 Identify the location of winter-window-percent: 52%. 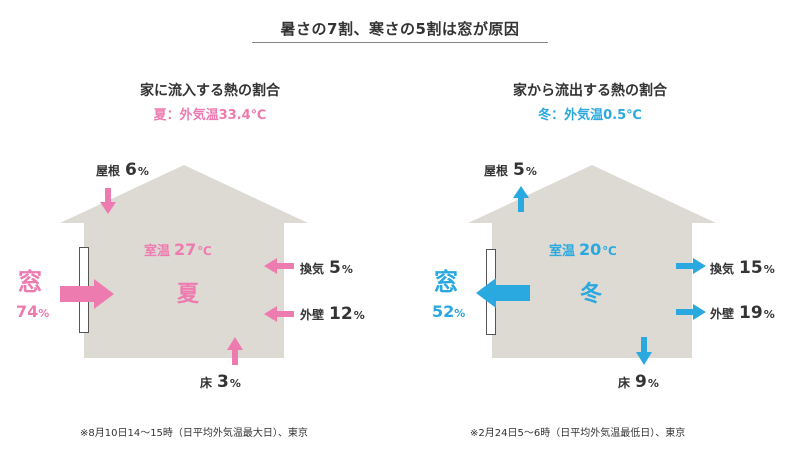
(448, 311).